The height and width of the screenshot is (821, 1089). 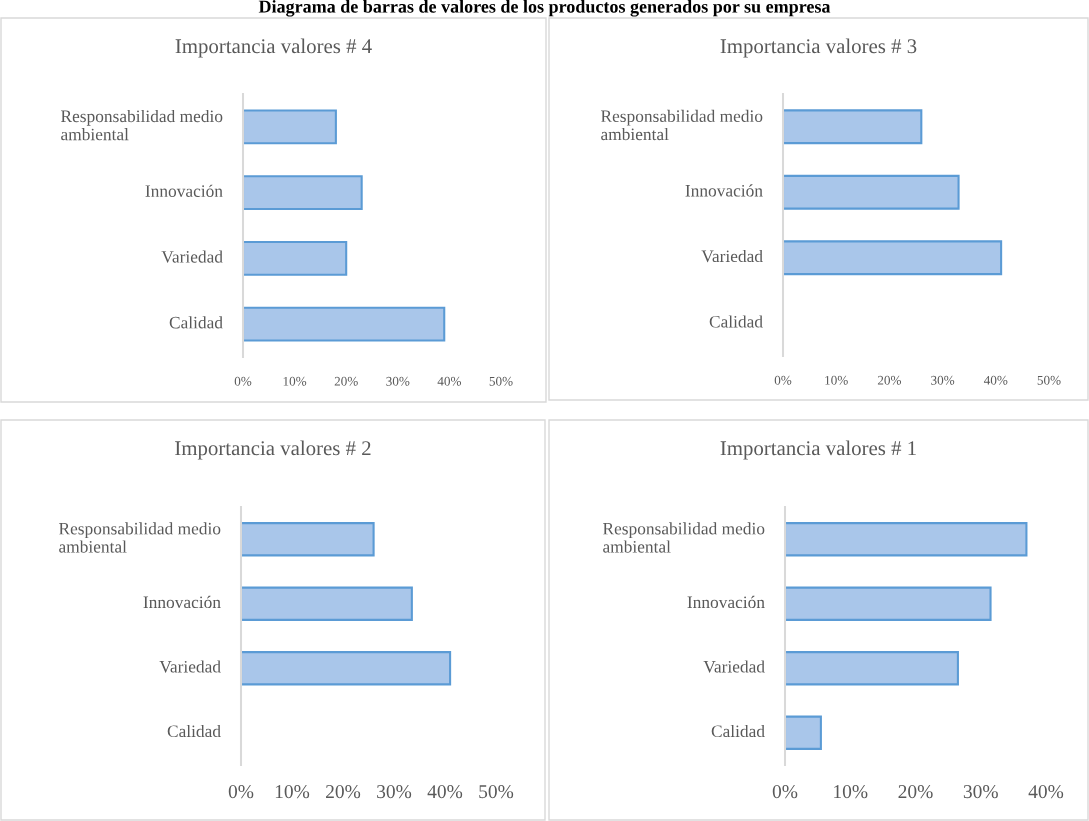 I want to click on chart-title: Importancia valores # 4, so click(x=273, y=48).